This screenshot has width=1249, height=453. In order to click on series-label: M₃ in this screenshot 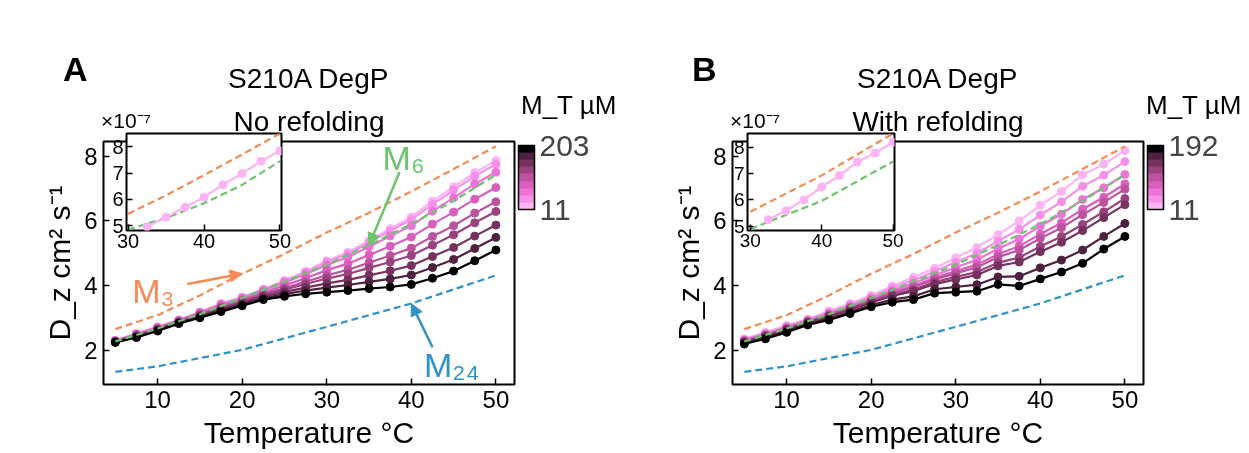, I will do `click(153, 290)`.